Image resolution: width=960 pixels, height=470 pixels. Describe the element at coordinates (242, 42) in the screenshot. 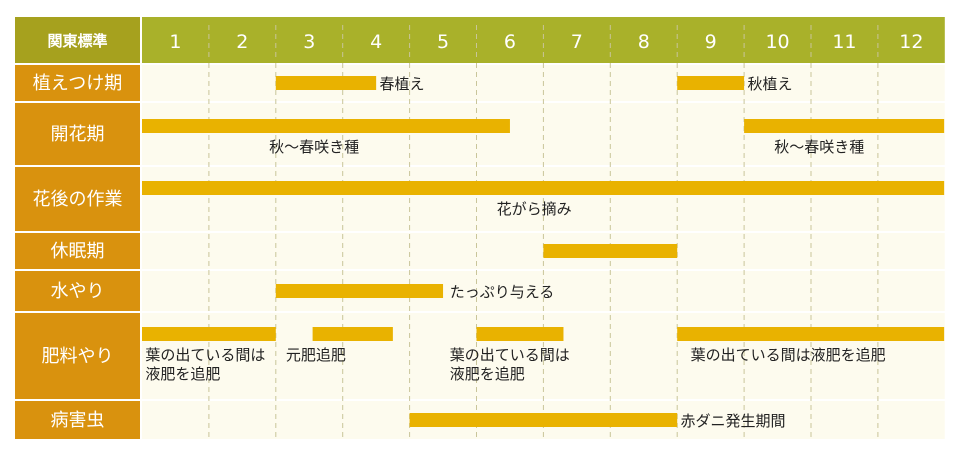

I see `month-label: 2` at that location.